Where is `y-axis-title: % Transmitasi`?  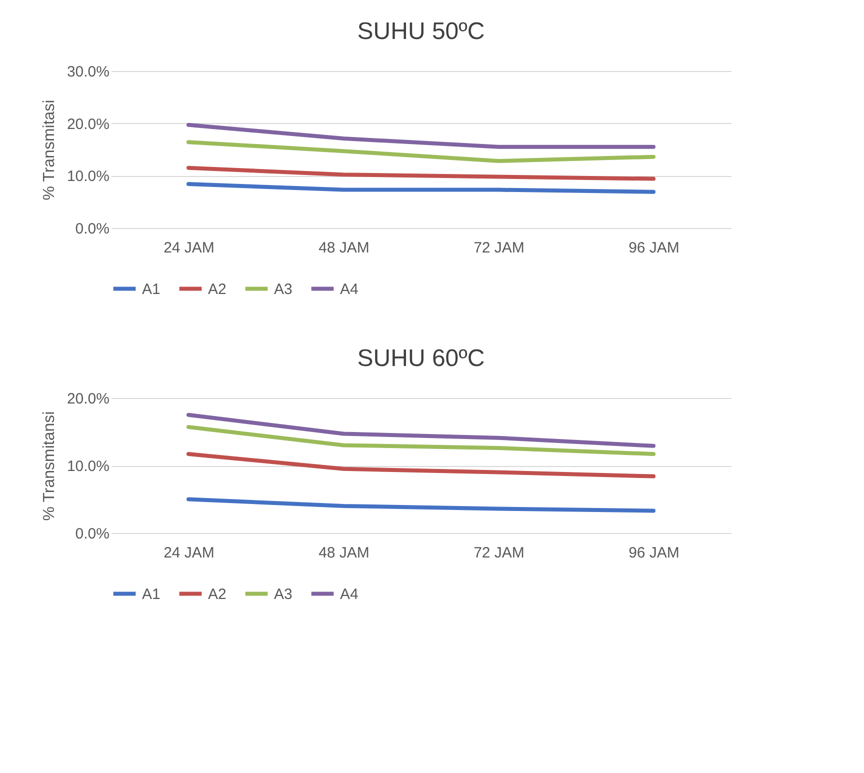
y-axis-title: % Transmitasi is located at coordinates (49, 150).